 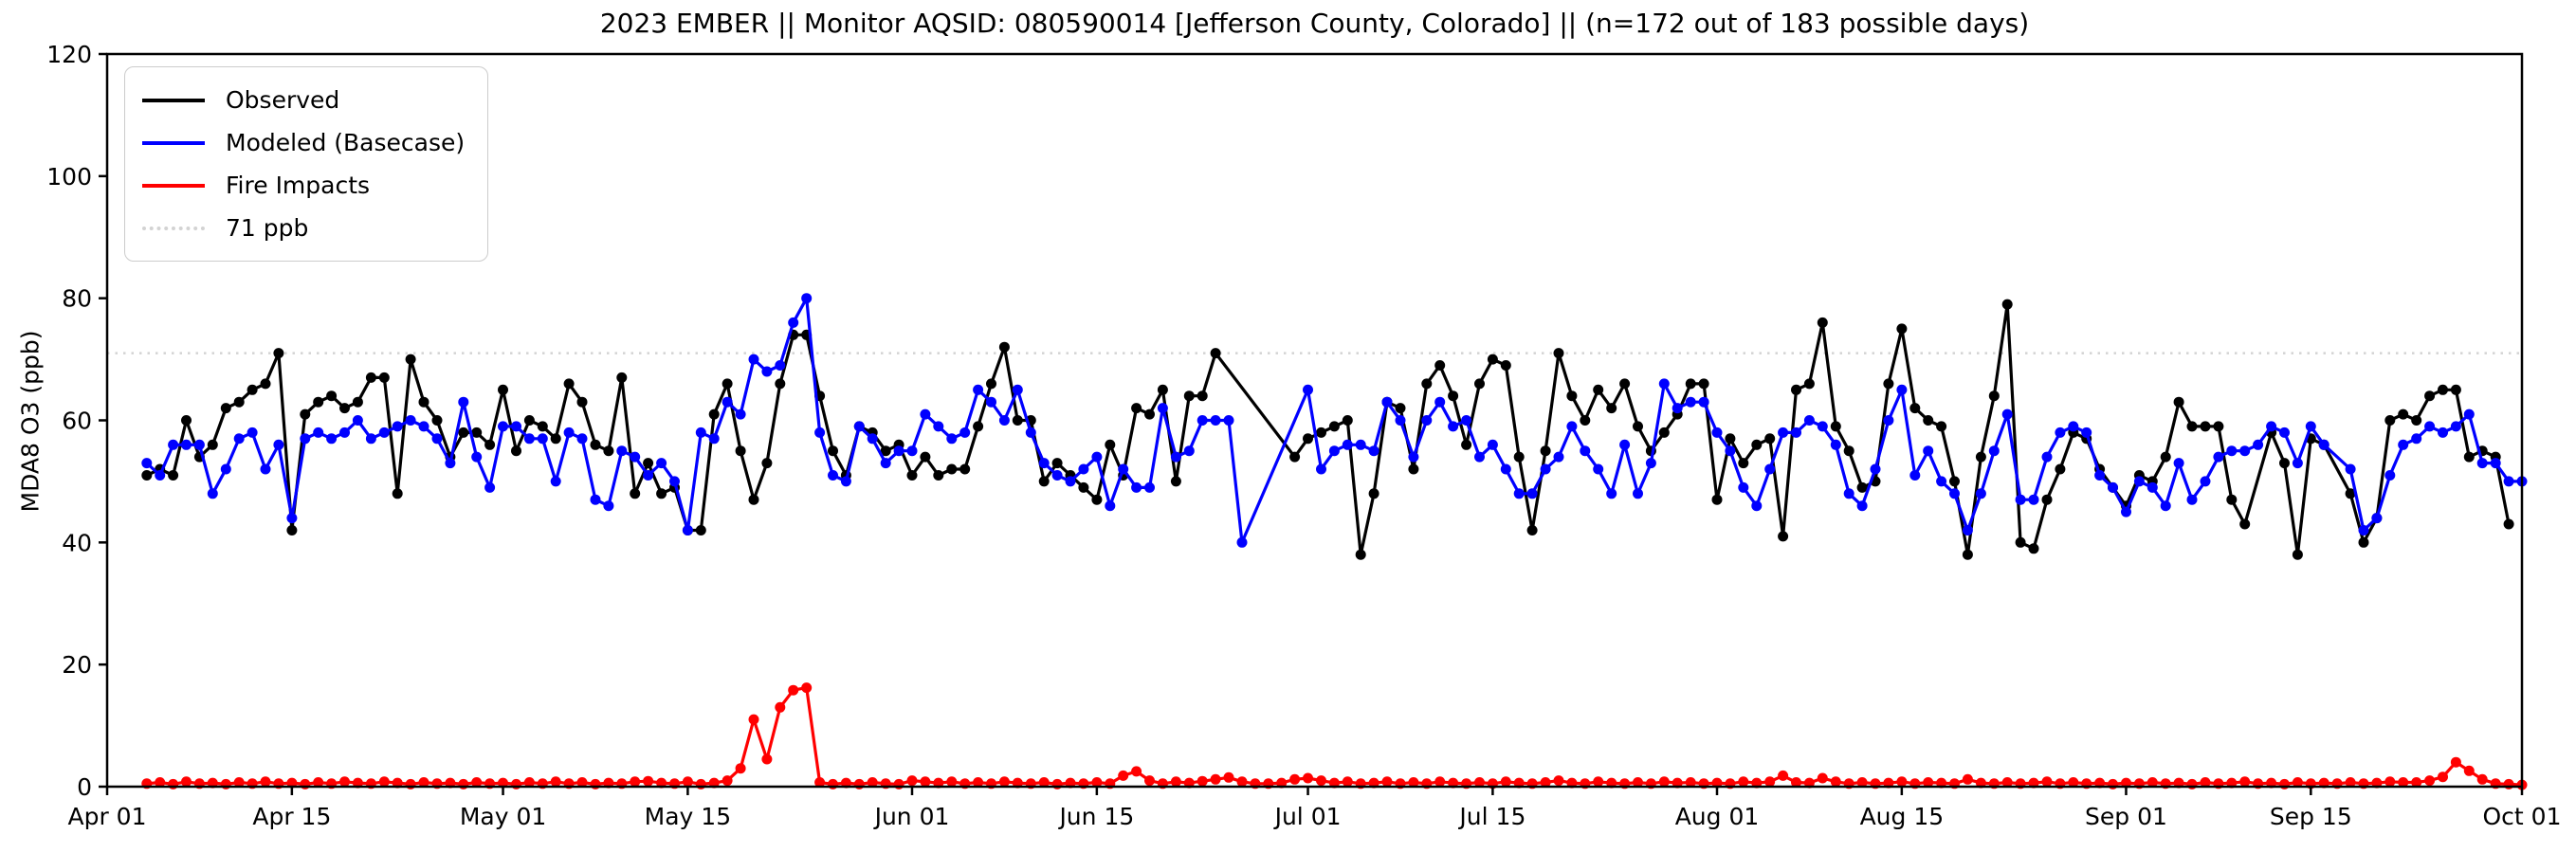 I want to click on x-tick-label: Sep 15, so click(x=2311, y=816).